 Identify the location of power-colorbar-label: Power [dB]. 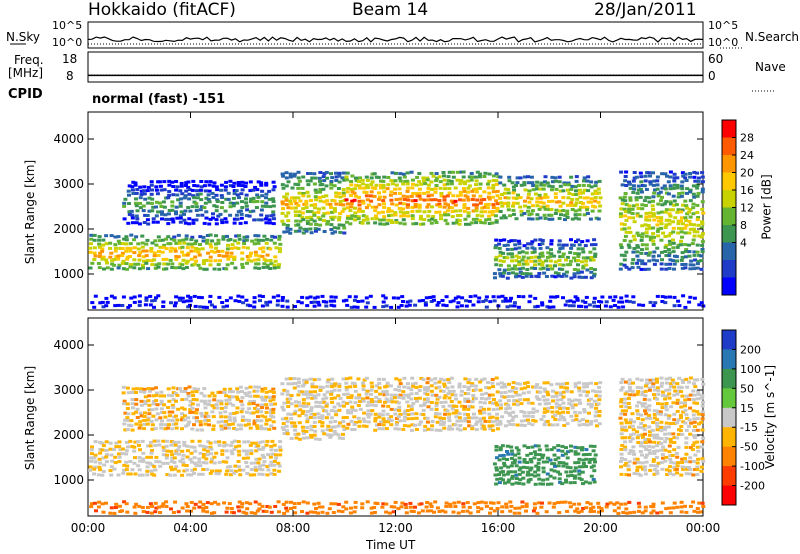
(766, 207).